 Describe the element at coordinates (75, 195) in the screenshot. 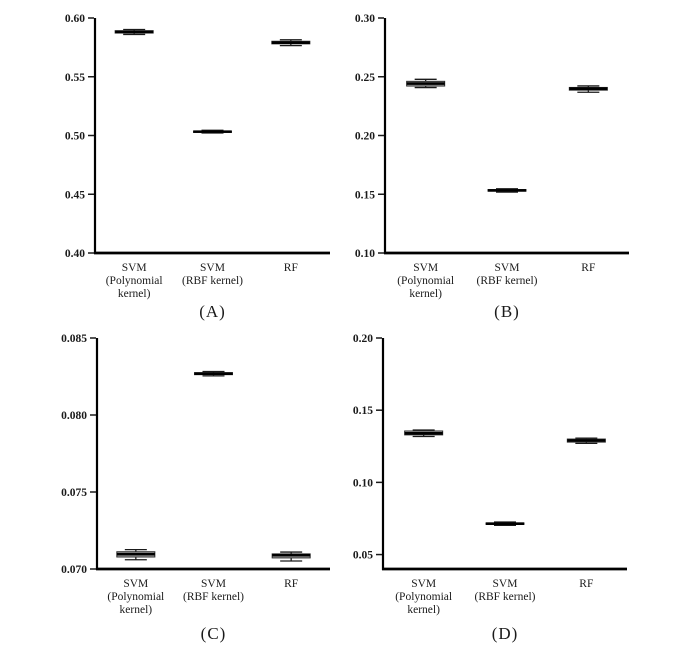

I see `y-tick-label: 0.45` at that location.